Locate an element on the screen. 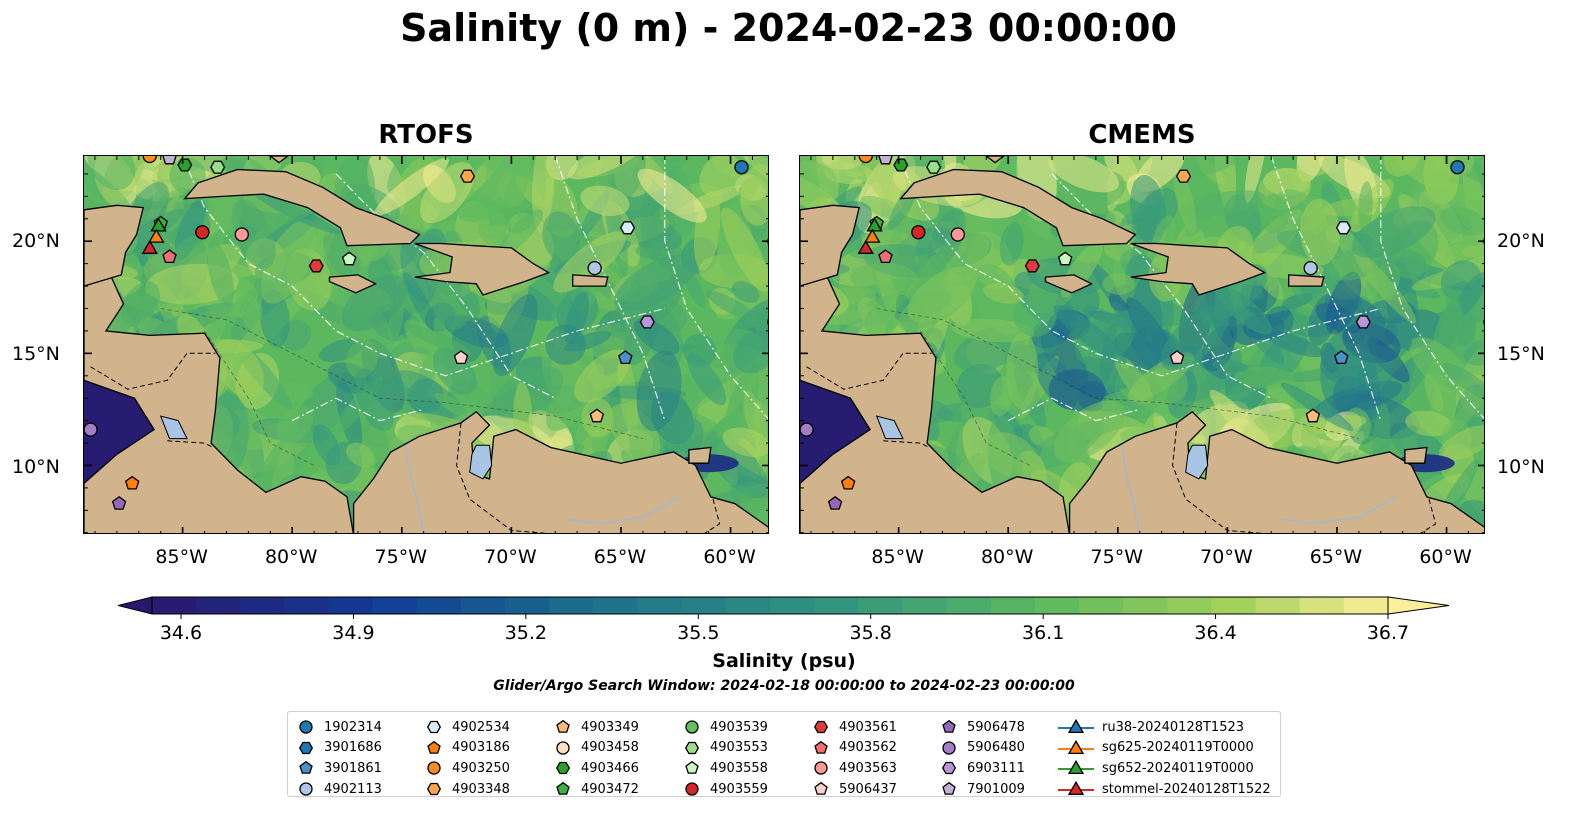 This screenshot has width=1577, height=827. legend-item: 4903558 is located at coordinates (725, 768).